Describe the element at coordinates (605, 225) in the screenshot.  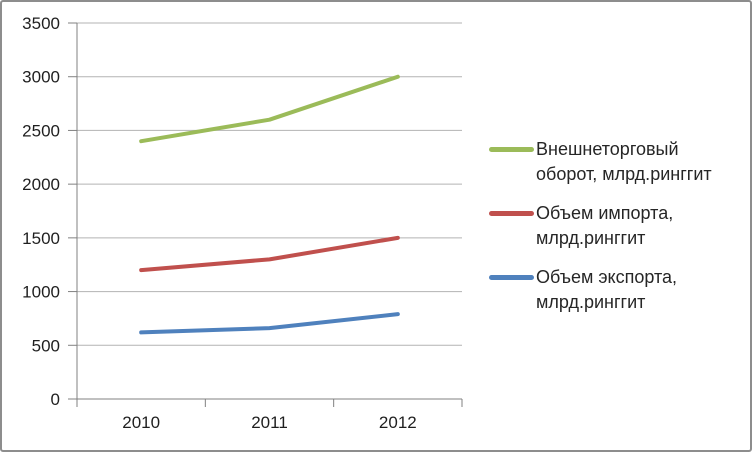
I see `legend-label-import: Объем импорта, млрд.ринггит` at that location.